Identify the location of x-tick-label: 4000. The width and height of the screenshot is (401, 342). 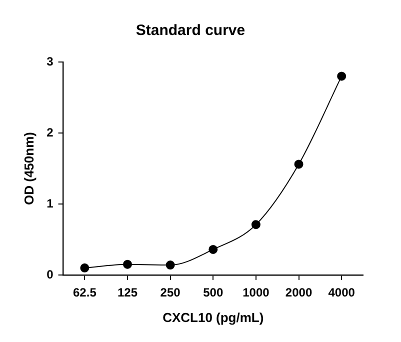
(342, 293).